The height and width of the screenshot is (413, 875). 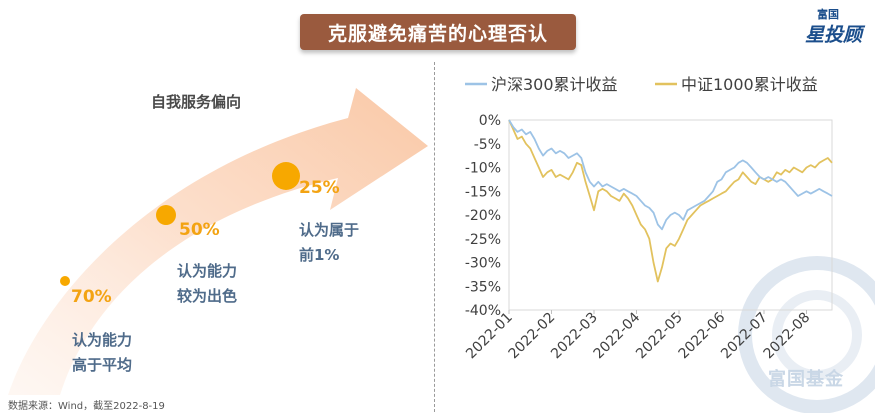 What do you see at coordinates (438, 32) in the screenshot?
I see `page-title: 克服避免痛苦的心理否认` at bounding box center [438, 32].